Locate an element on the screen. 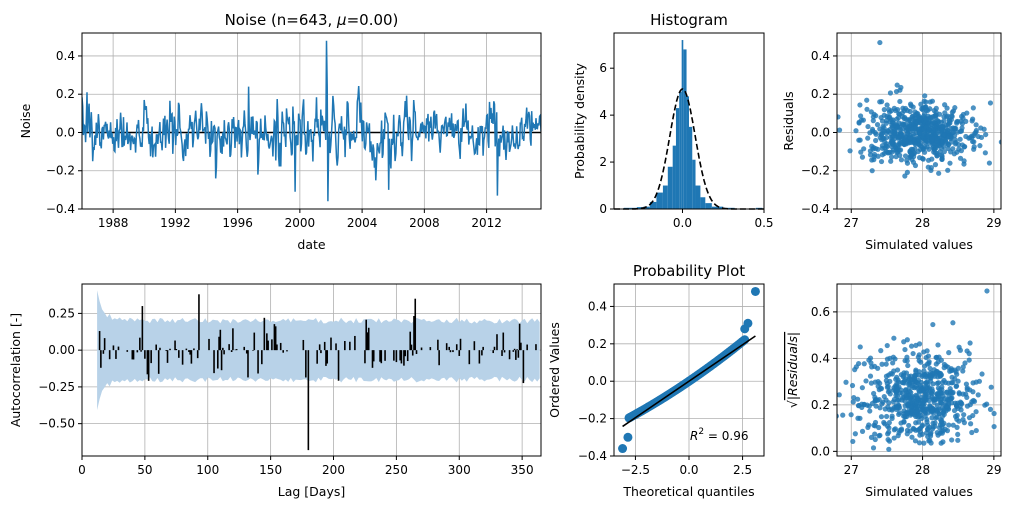 The height and width of the screenshot is (511, 1011). histogram-ylabel: Probability density is located at coordinates (579, 120).